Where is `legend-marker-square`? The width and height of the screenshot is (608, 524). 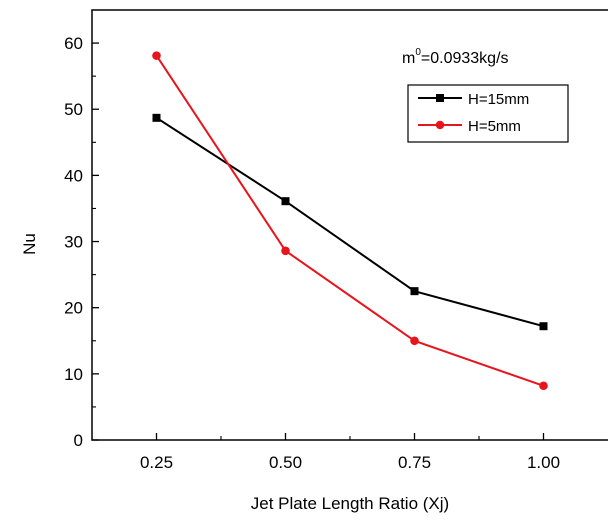
legend-marker-square is located at coordinates (440, 98).